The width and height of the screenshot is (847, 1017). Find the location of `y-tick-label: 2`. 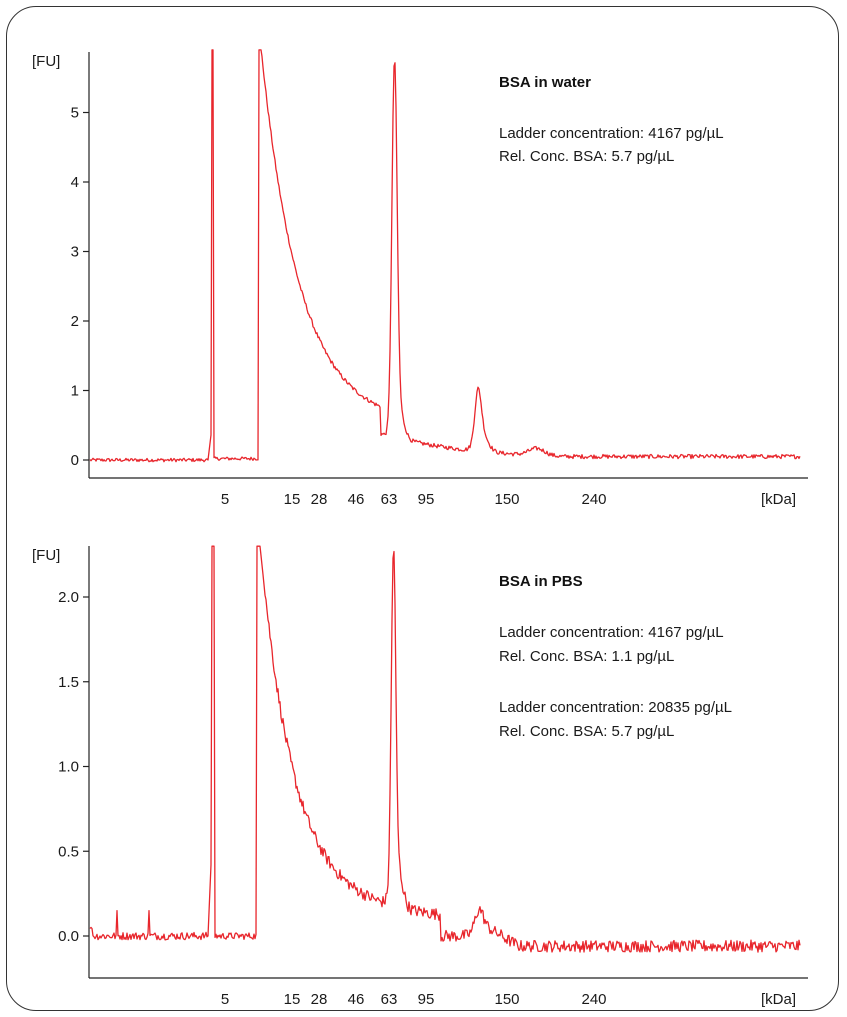

y-tick-label: 2 is located at coordinates (75, 321).